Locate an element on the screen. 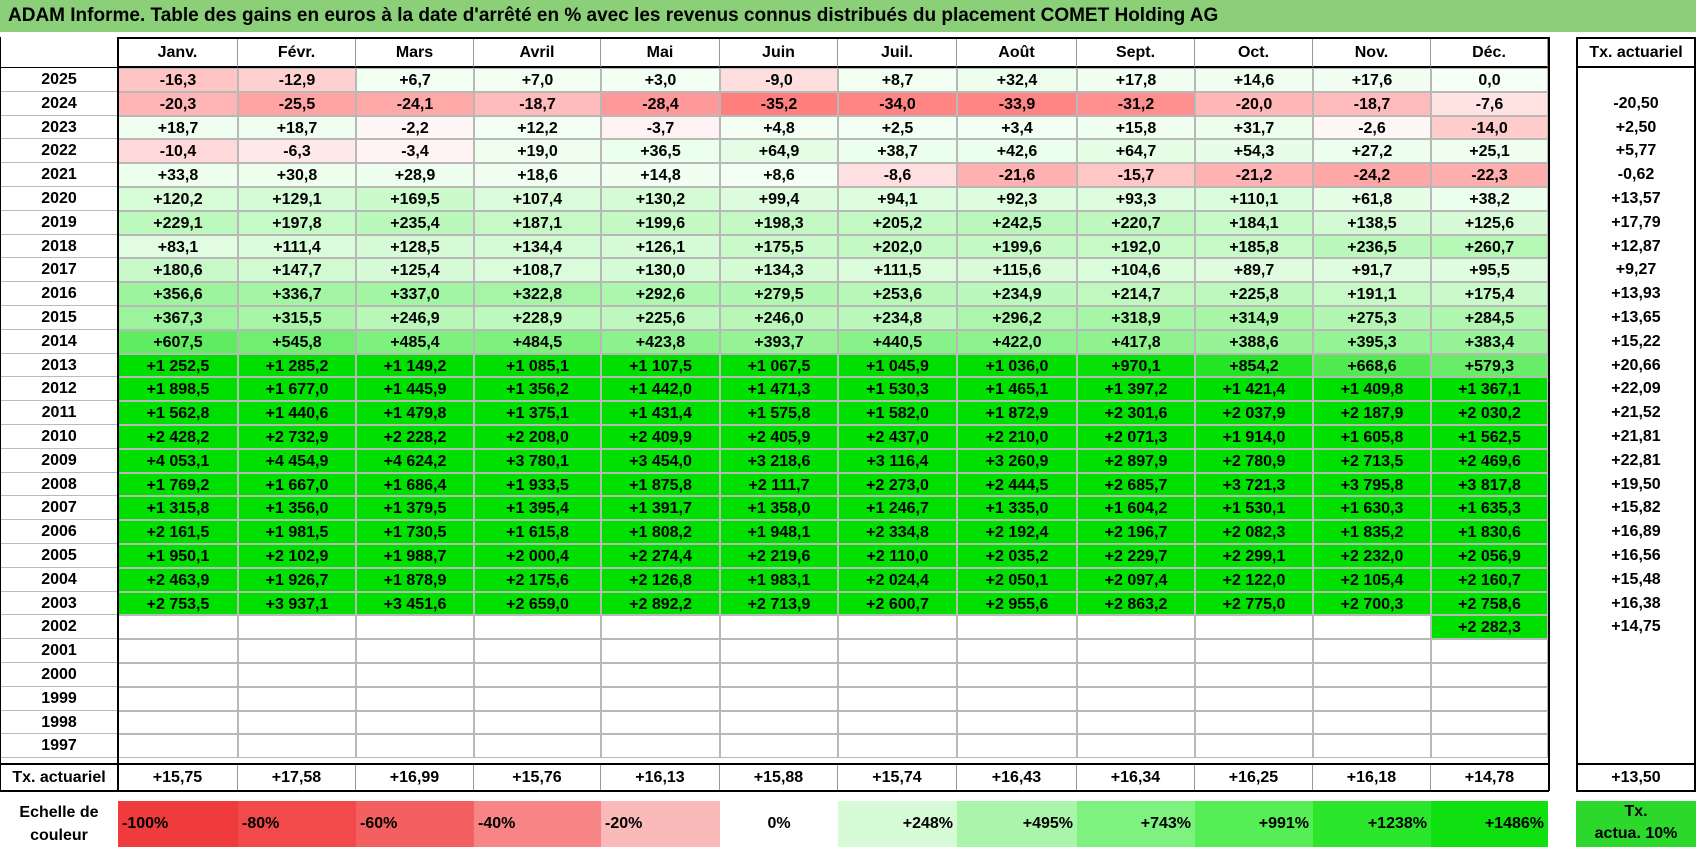  footer-label: Tx. actuariel is located at coordinates (59, 777).